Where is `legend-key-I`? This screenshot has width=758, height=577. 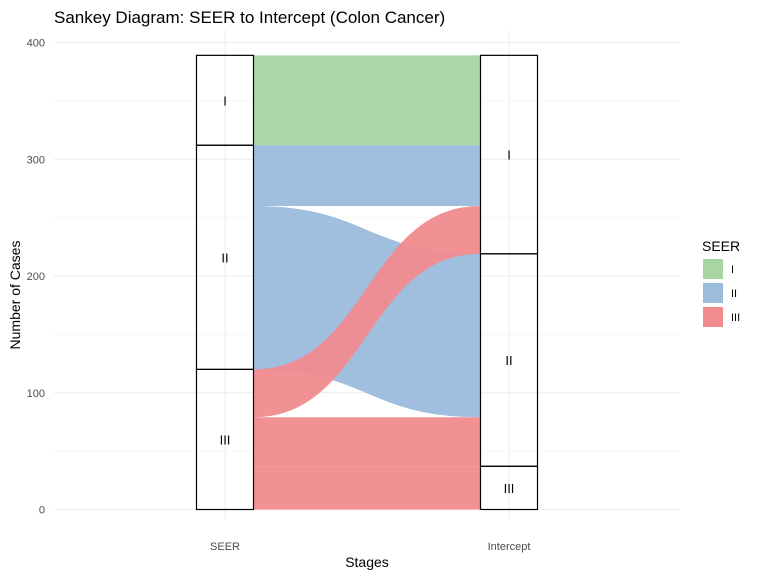
legend-key-I is located at coordinates (713, 269).